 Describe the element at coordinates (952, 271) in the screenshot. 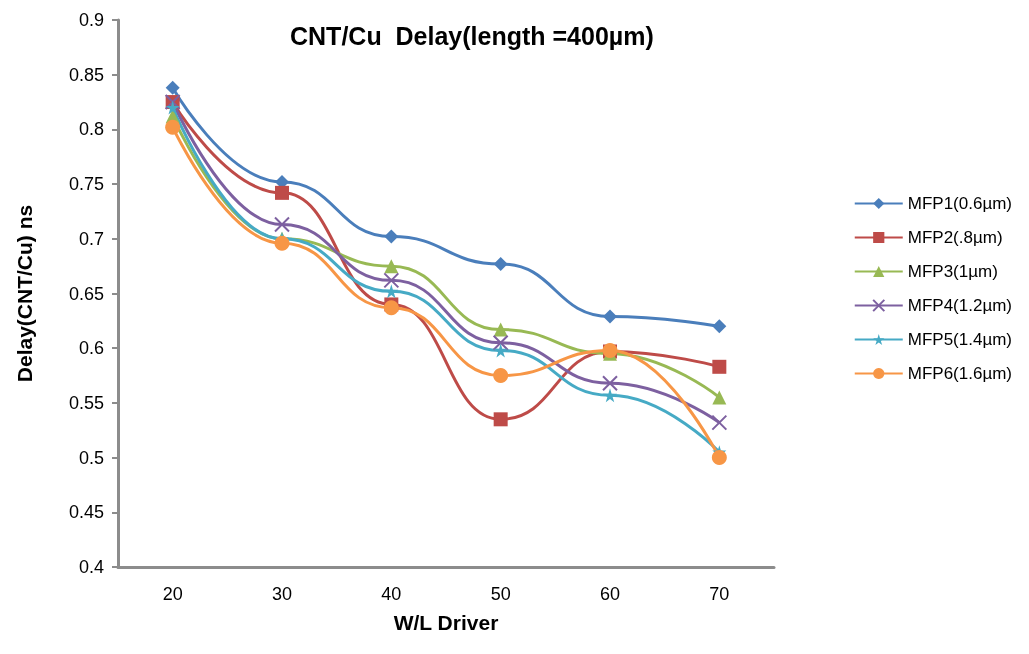

I see `legend-label: MFP3(1µm)` at that location.